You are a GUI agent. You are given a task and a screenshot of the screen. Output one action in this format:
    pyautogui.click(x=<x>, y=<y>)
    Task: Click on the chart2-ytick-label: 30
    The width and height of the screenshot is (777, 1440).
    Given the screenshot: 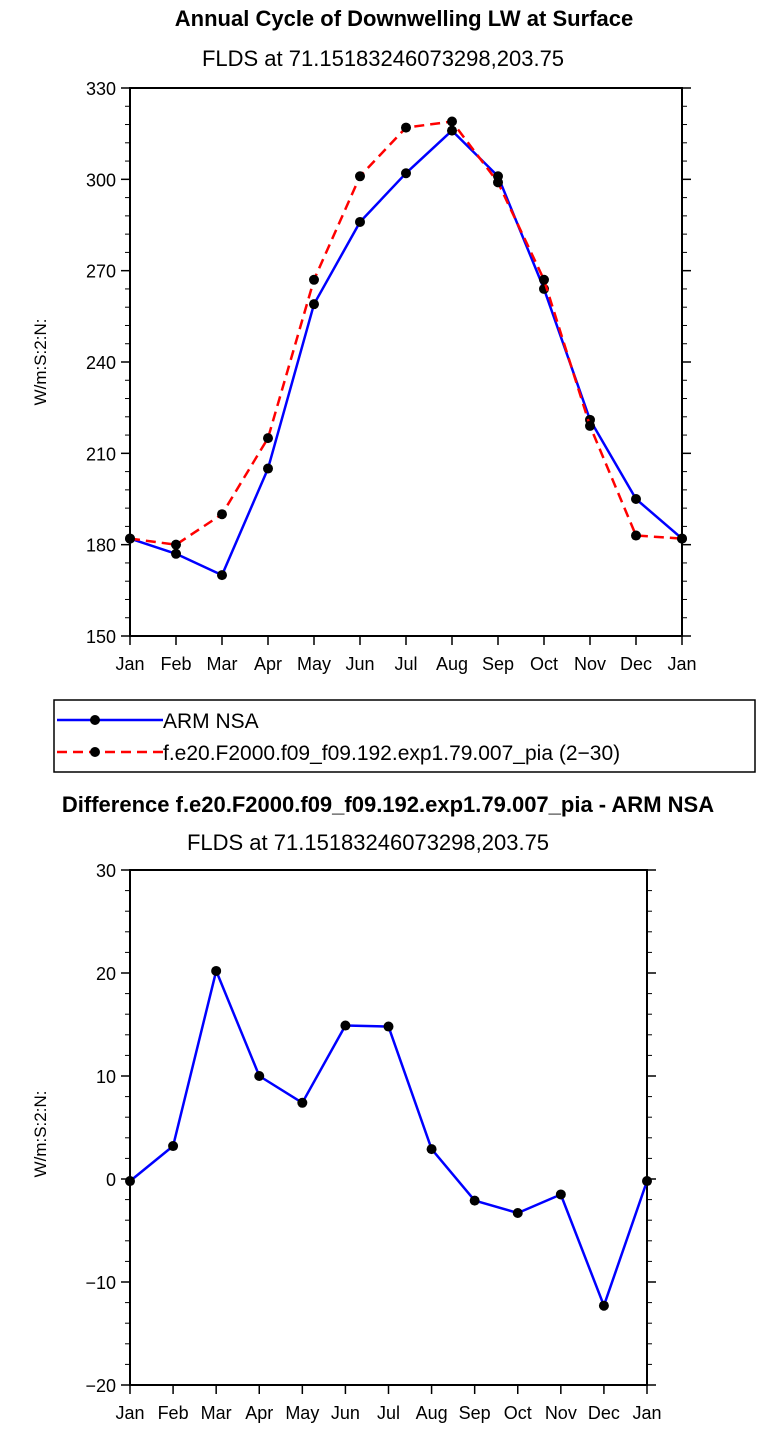 What is the action you would take?
    pyautogui.click(x=106, y=871)
    